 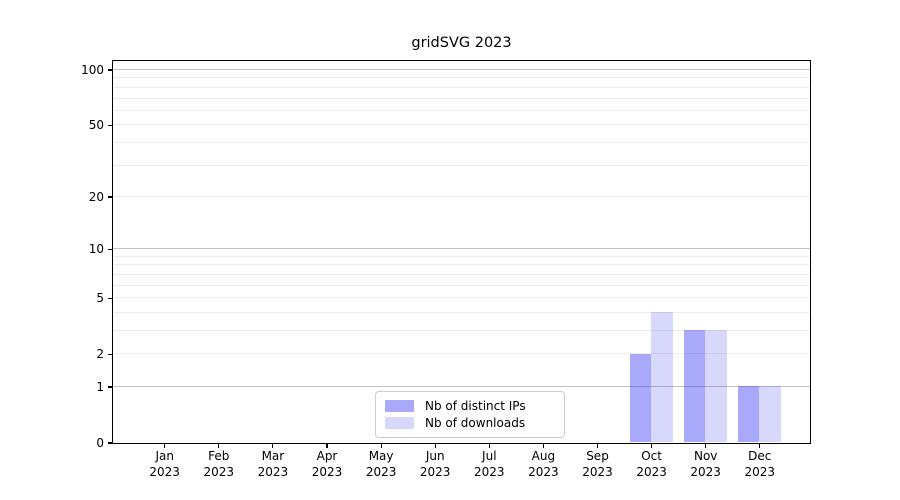 What do you see at coordinates (96, 249) in the screenshot?
I see `y-tick-label-10: 10` at bounding box center [96, 249].